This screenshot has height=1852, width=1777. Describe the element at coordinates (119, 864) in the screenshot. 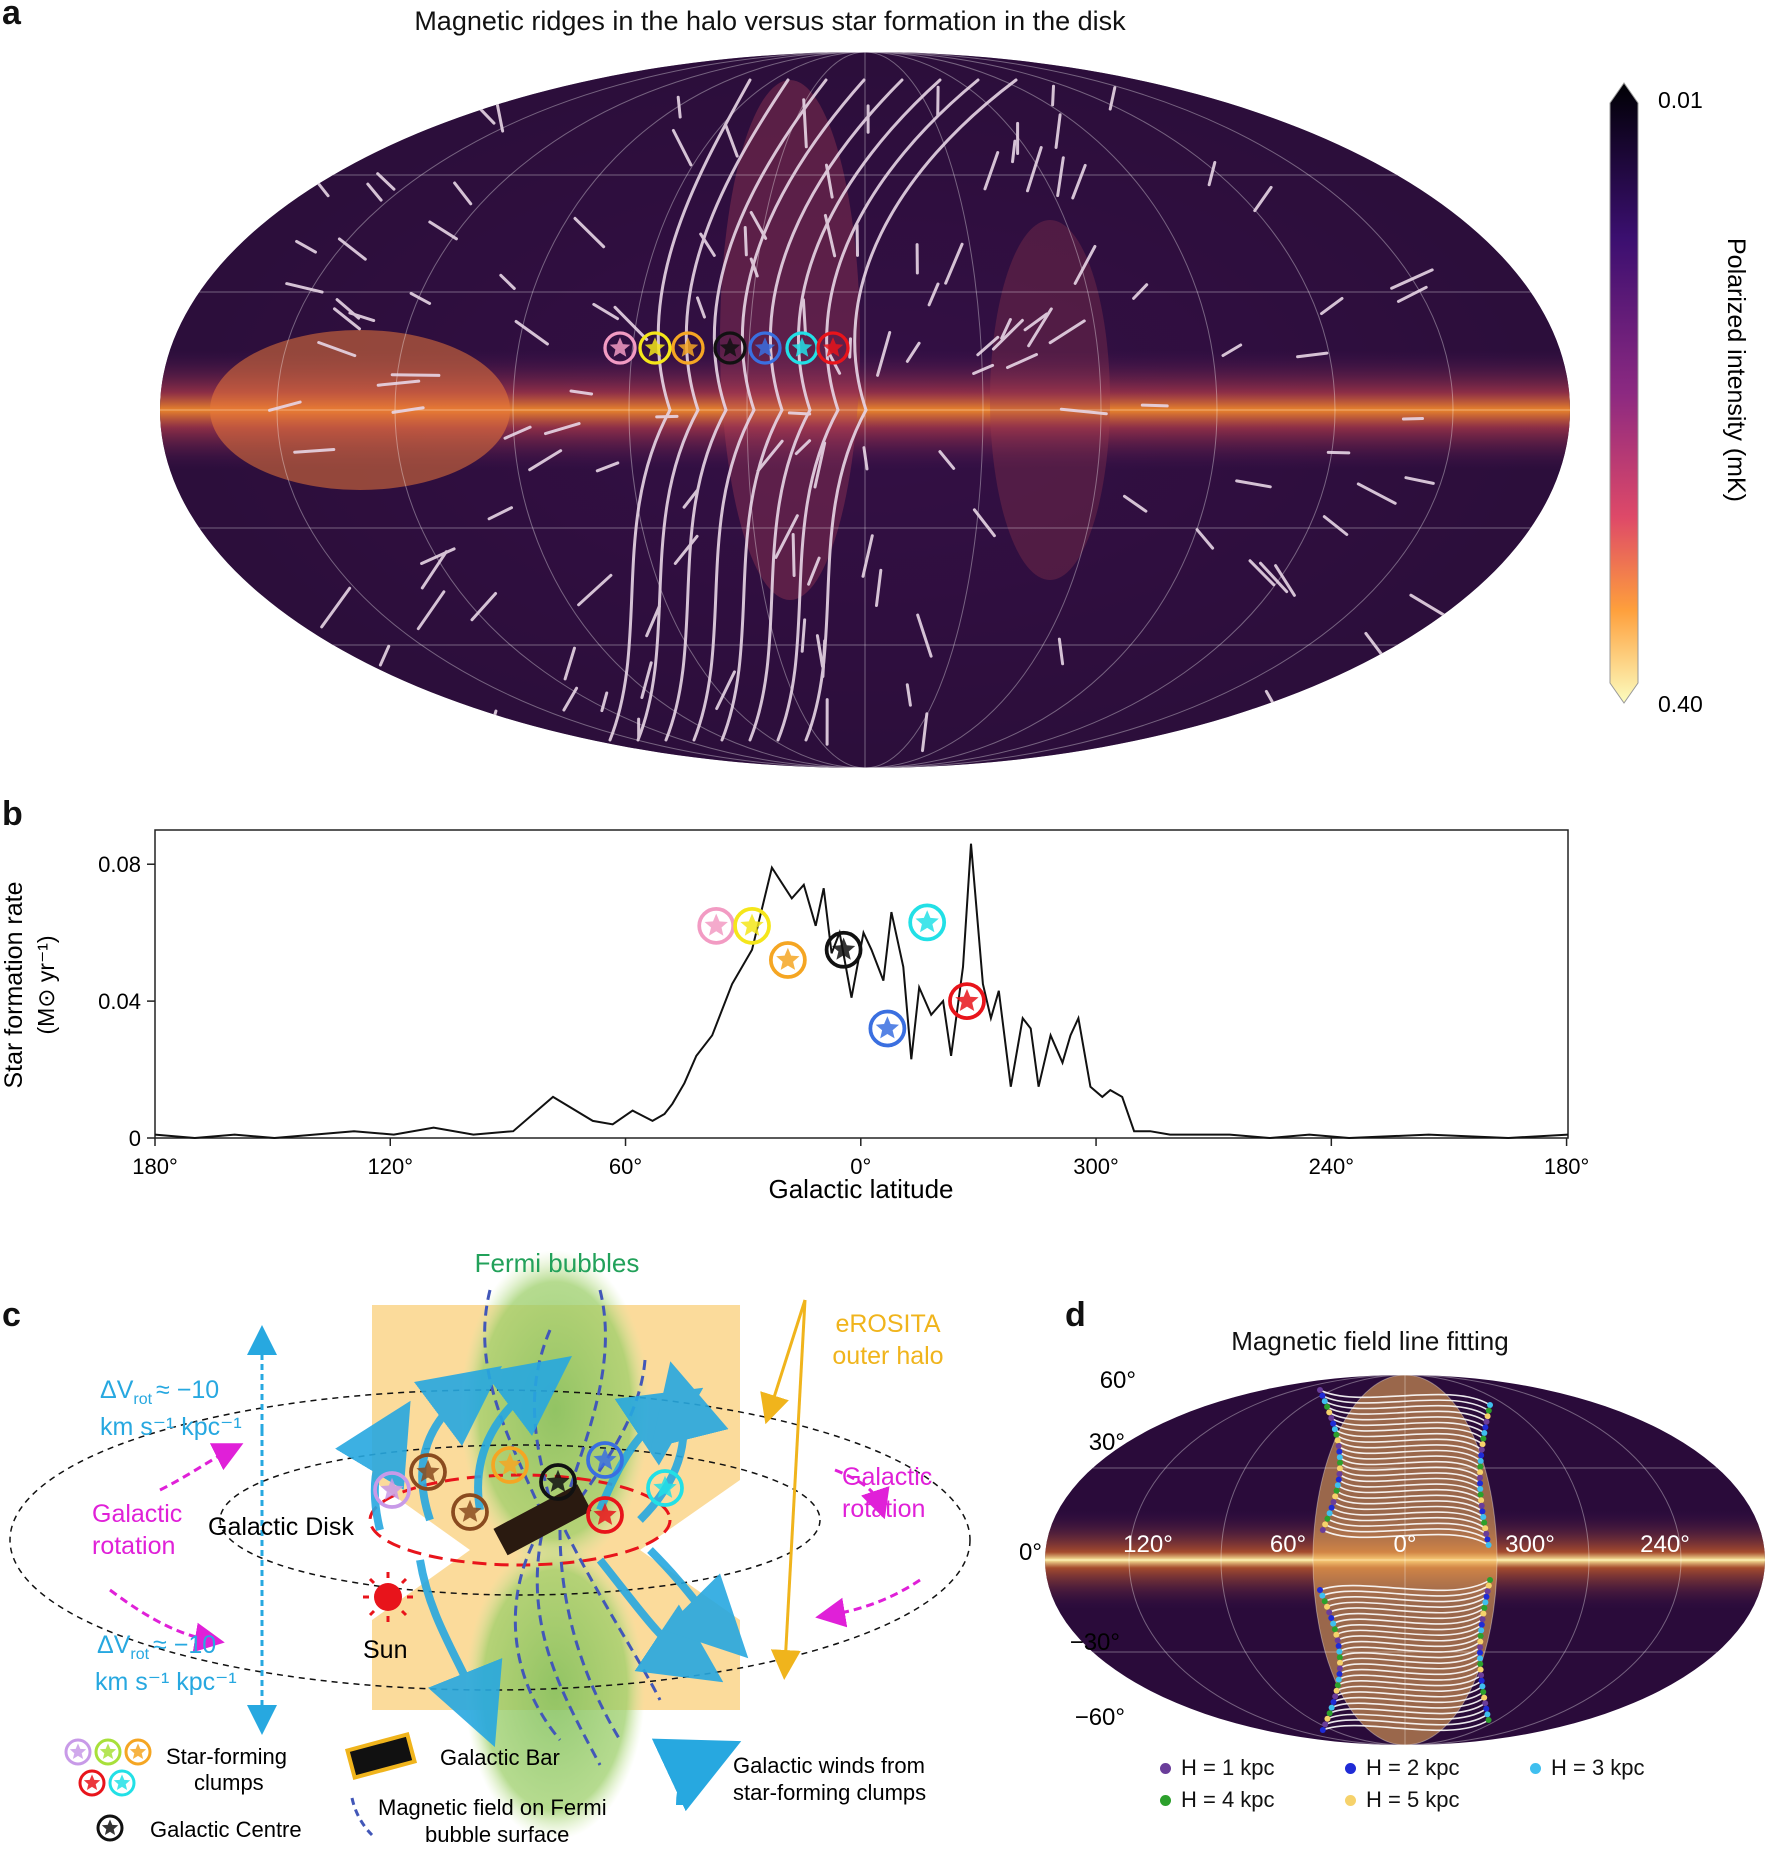

I see `y-tick-label: 0.08` at that location.